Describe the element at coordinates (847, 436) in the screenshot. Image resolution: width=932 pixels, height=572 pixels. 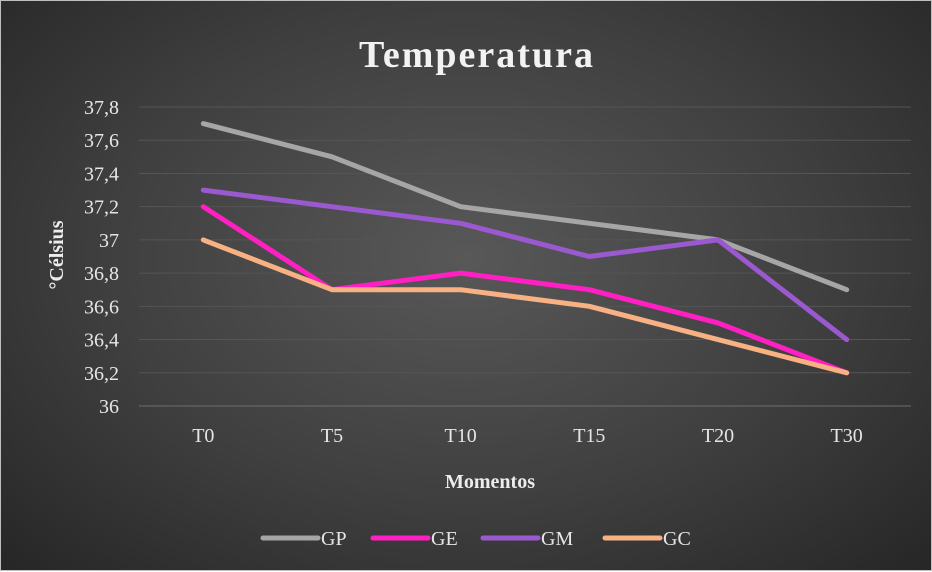
I see `x-tick-label: T30` at that location.